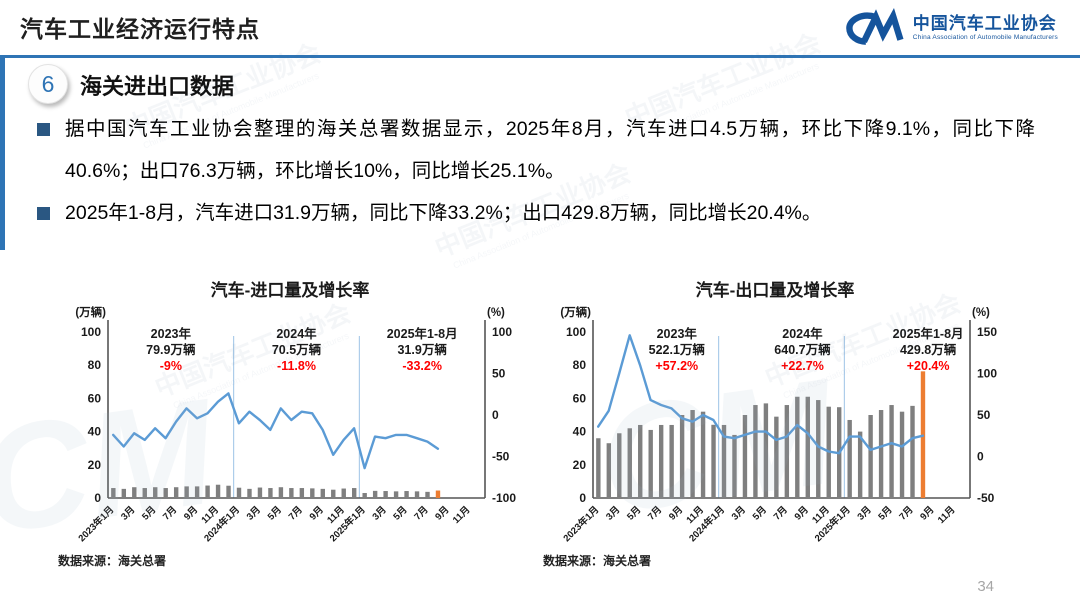 The height and width of the screenshot is (607, 1080). What do you see at coordinates (296, 366) in the screenshot?
I see `svg-text: -11.8%` at bounding box center [296, 366].